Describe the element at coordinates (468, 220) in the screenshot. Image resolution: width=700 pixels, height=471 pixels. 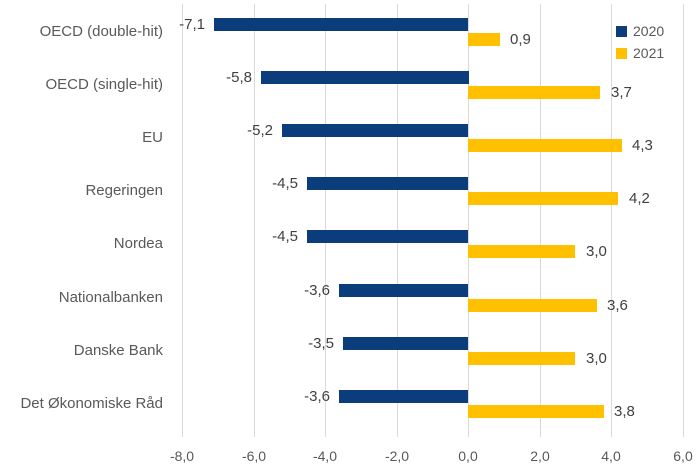
I see `gridline-x-0,0` at that location.